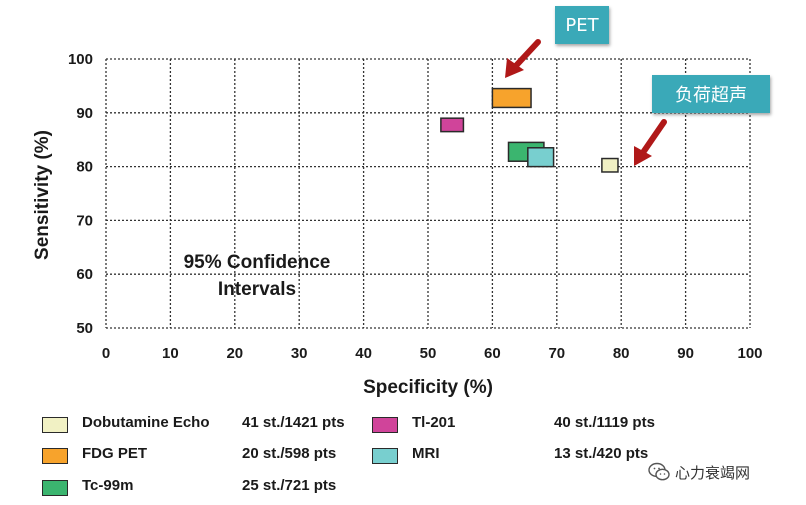 The height and width of the screenshot is (505, 806). Describe the element at coordinates (492, 353) in the screenshot. I see `x-tick-label: 60` at that location.